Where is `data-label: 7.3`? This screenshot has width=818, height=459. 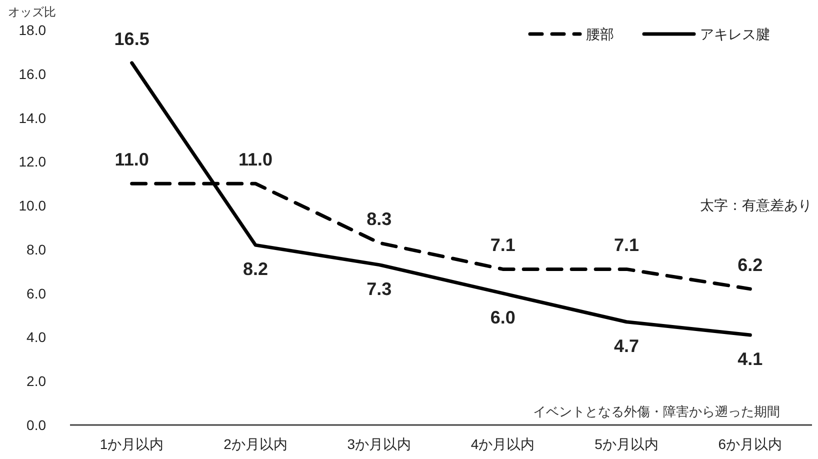 data-label: 7.3 is located at coordinates (379, 288).